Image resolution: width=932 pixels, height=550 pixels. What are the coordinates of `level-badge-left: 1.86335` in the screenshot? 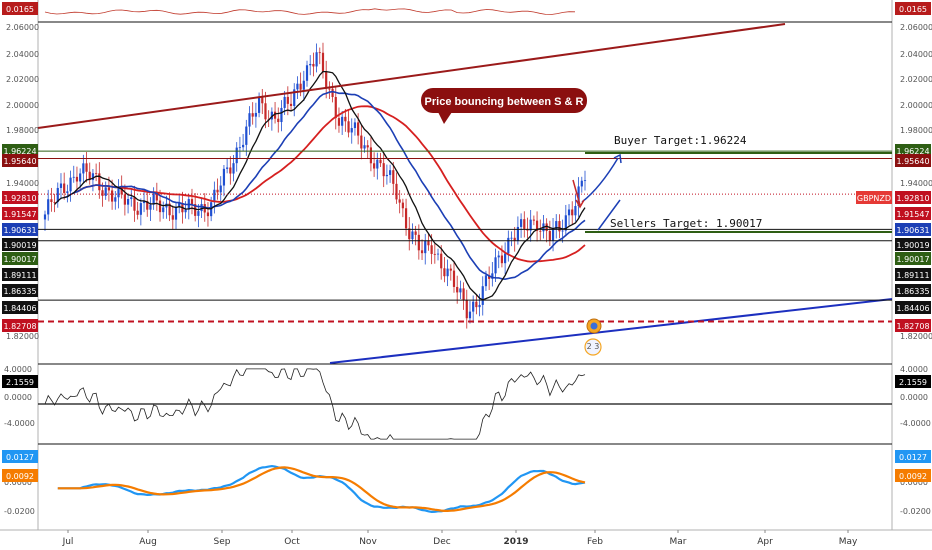 It's located at (19, 291).